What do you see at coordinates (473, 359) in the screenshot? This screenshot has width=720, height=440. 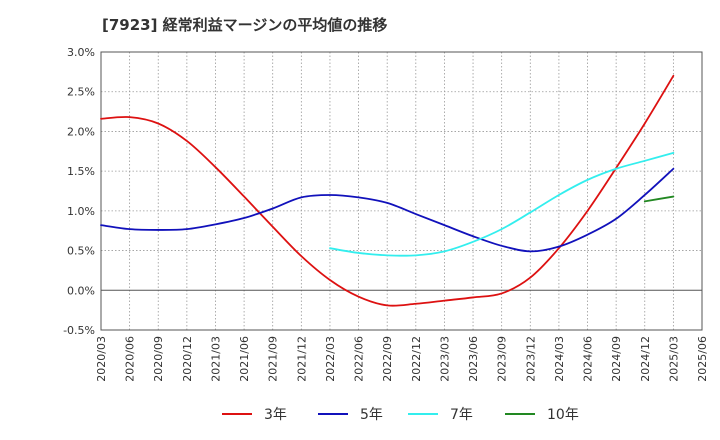 I see `x-tick-label: 2023/06` at bounding box center [473, 359].